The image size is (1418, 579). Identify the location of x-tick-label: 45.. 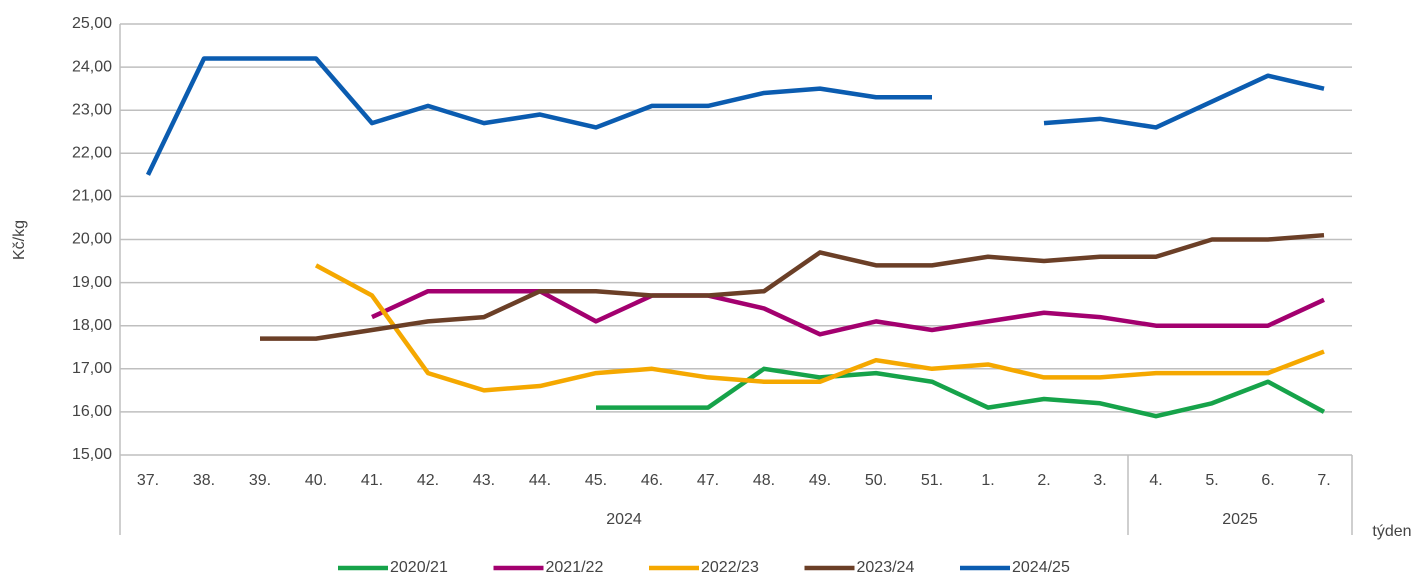
(596, 480).